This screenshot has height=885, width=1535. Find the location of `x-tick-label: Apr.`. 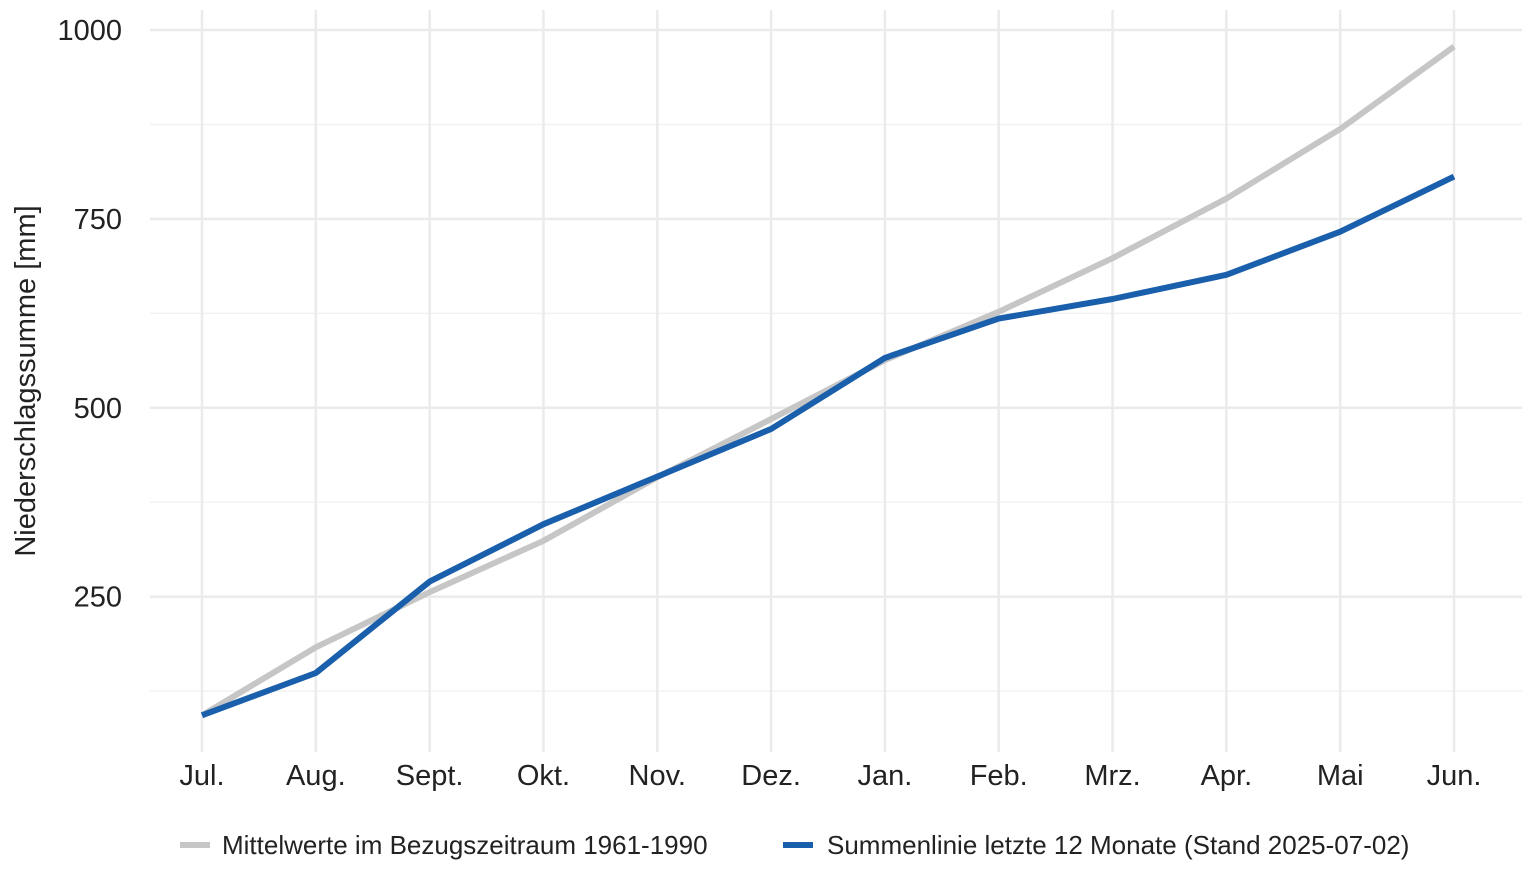

x-tick-label: Apr. is located at coordinates (1227, 776).